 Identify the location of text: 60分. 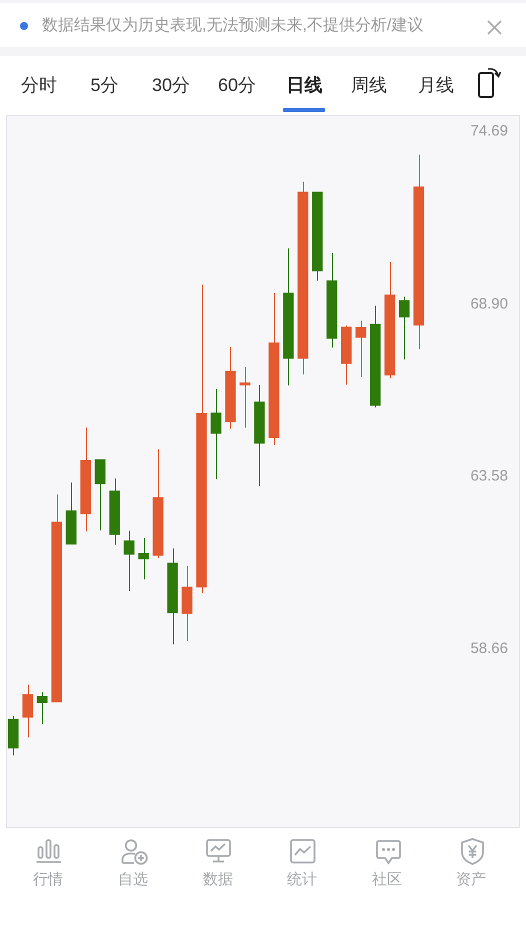
(237, 85).